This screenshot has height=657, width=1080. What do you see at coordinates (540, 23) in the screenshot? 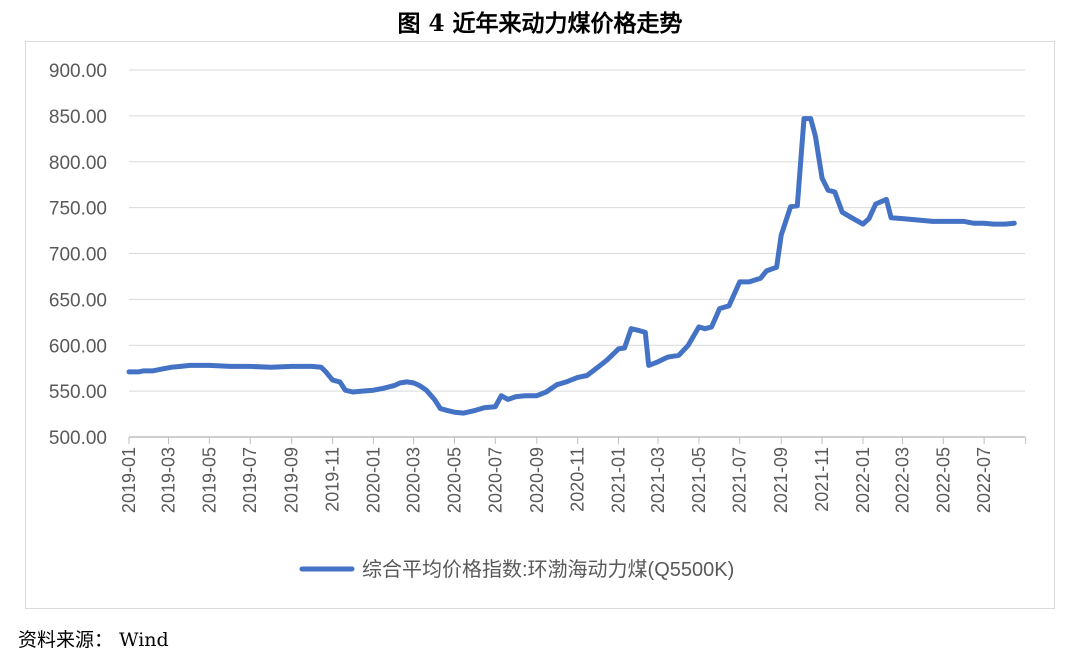
I see `figure-title: 图 4 近年来动力煤价格走势` at bounding box center [540, 23].